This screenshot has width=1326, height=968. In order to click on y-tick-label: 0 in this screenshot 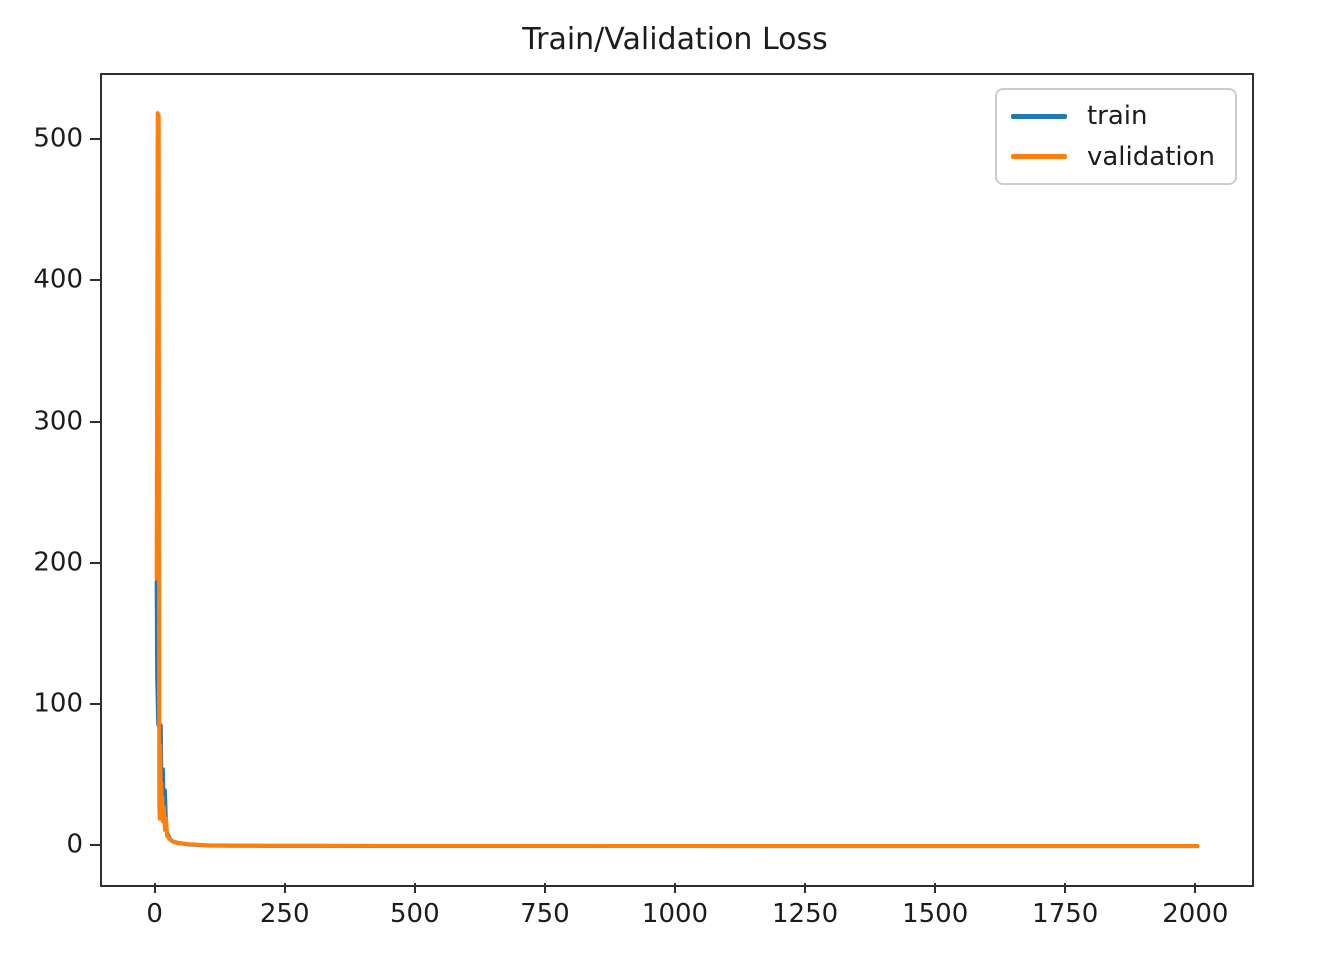, I will do `click(74, 844)`.